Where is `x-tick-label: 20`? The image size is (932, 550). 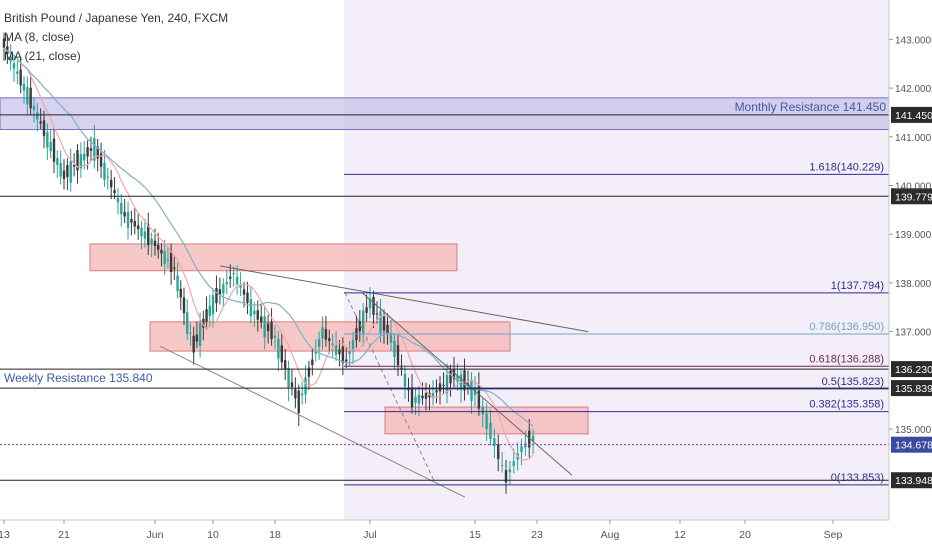
x-tick-label: 20 is located at coordinates (745, 535).